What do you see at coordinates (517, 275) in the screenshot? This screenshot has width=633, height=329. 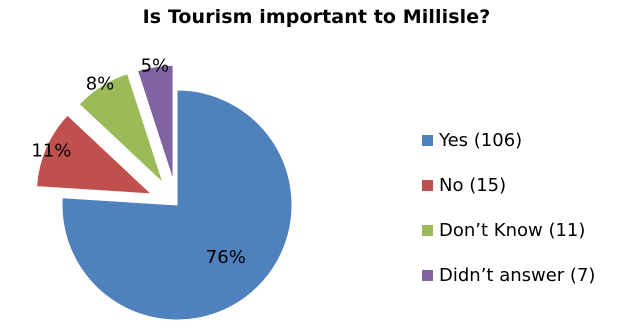 I see `legend-label-3: Didn’t answer (7)` at bounding box center [517, 275].